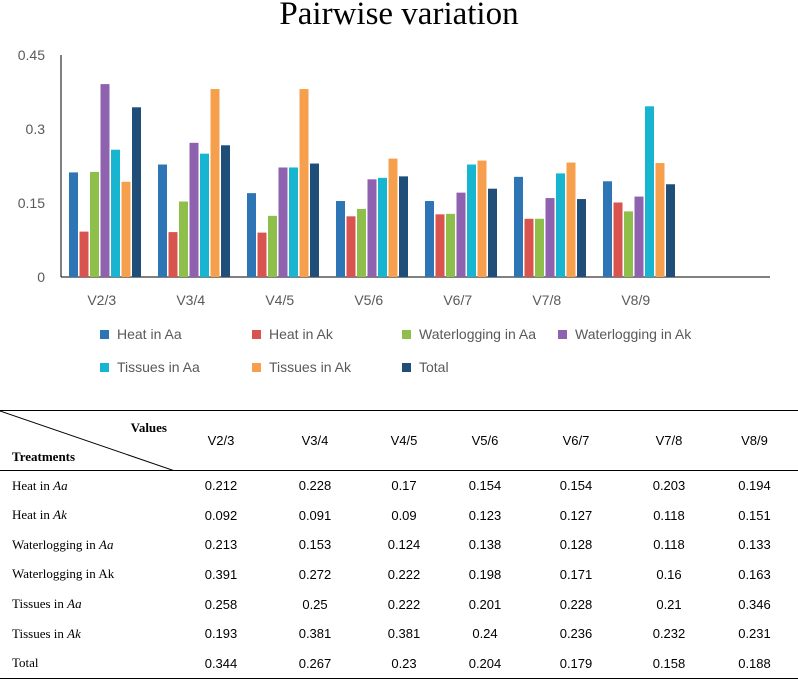  Describe the element at coordinates (368, 300) in the screenshot. I see `x-tick-label: V5/6` at that location.